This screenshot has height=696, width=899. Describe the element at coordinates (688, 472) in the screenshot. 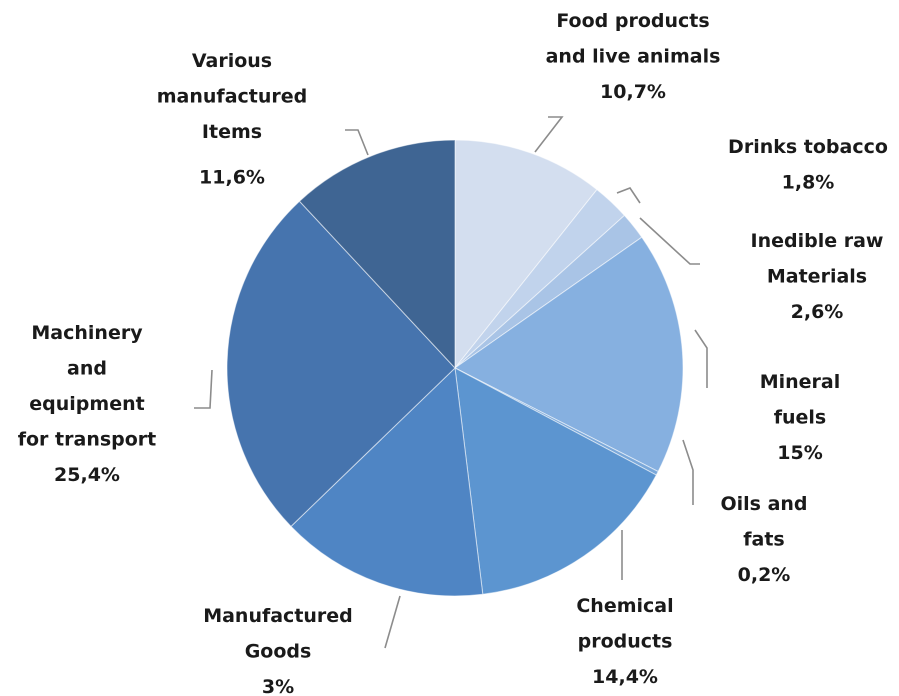

I see `leader-line-oils-and-fats` at that location.